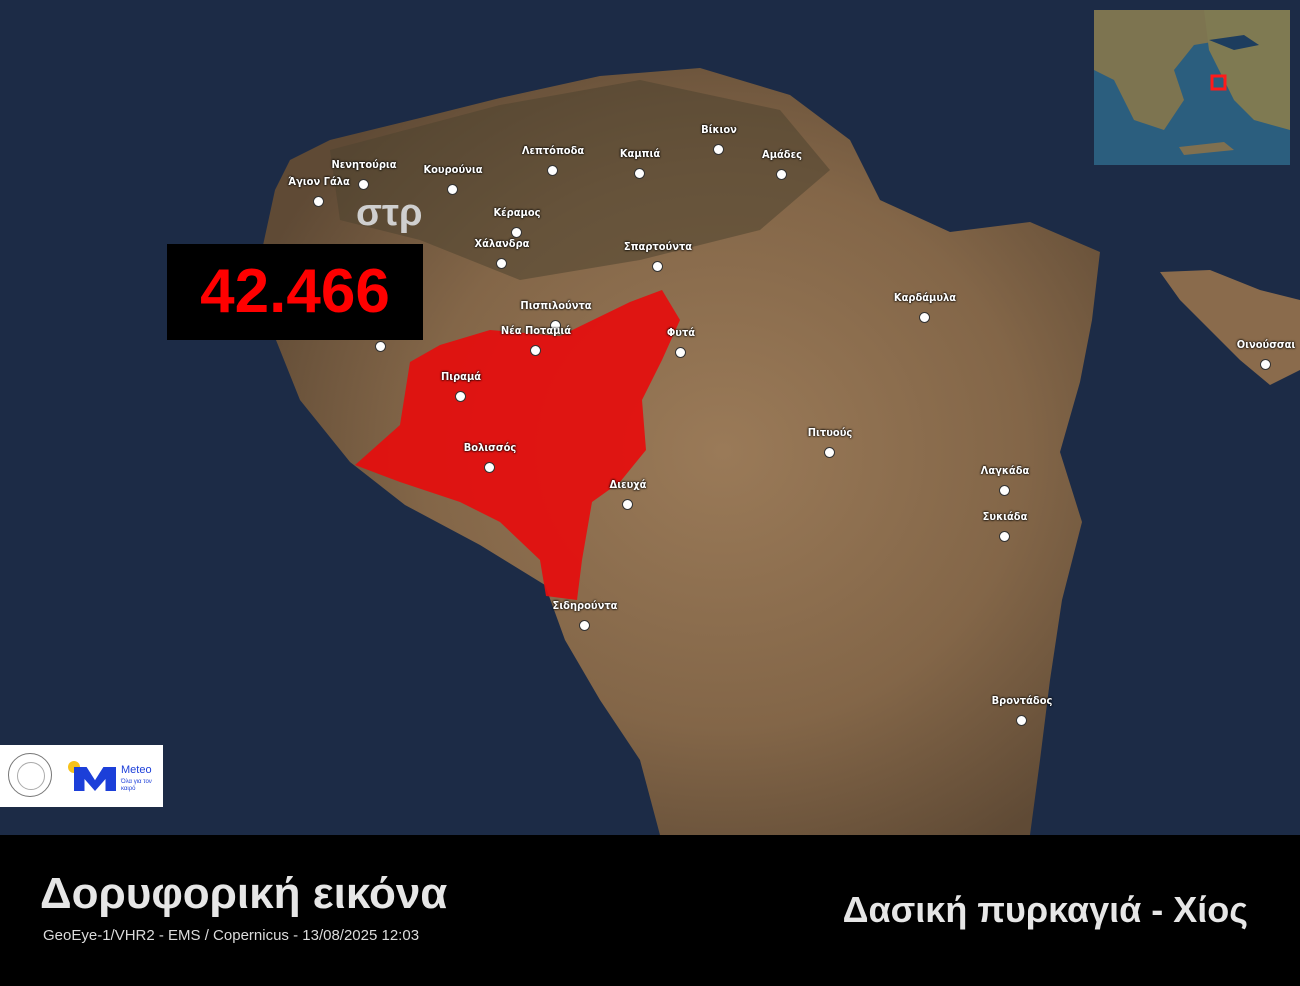 The height and width of the screenshot is (986, 1300). What do you see at coordinates (461, 376) in the screenshot?
I see `town-label: Πιραμά` at bounding box center [461, 376].